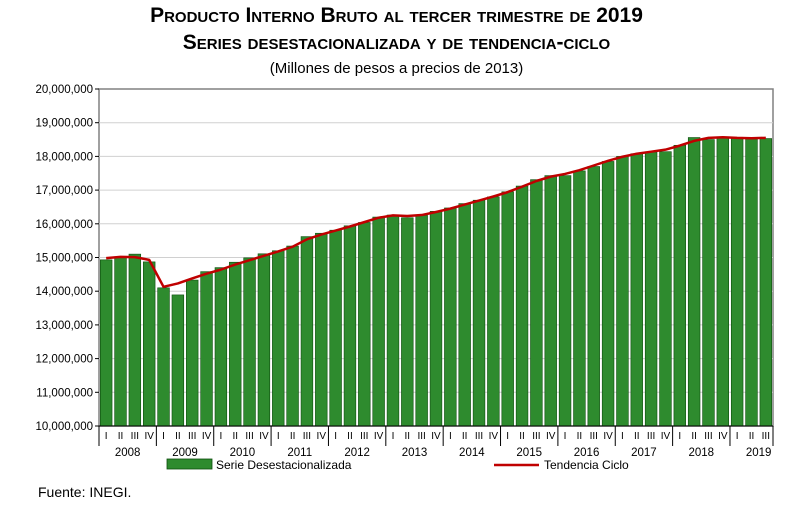  Describe the element at coordinates (587, 453) in the screenshot. I see `year-label: 2016` at that location.